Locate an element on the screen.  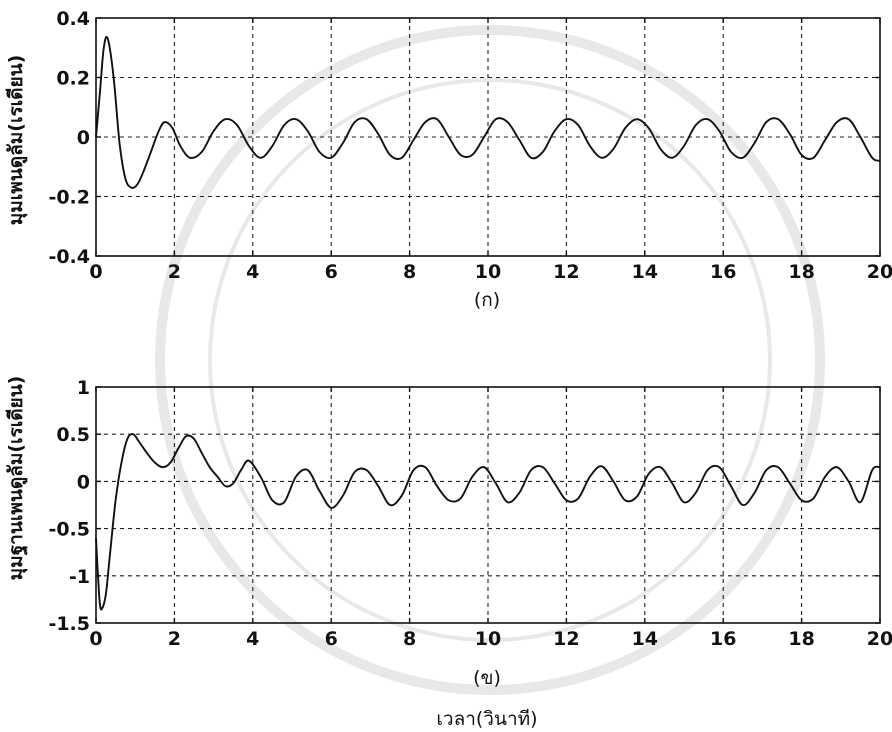
y-tick-label: 0.4 is located at coordinates (73, 19).